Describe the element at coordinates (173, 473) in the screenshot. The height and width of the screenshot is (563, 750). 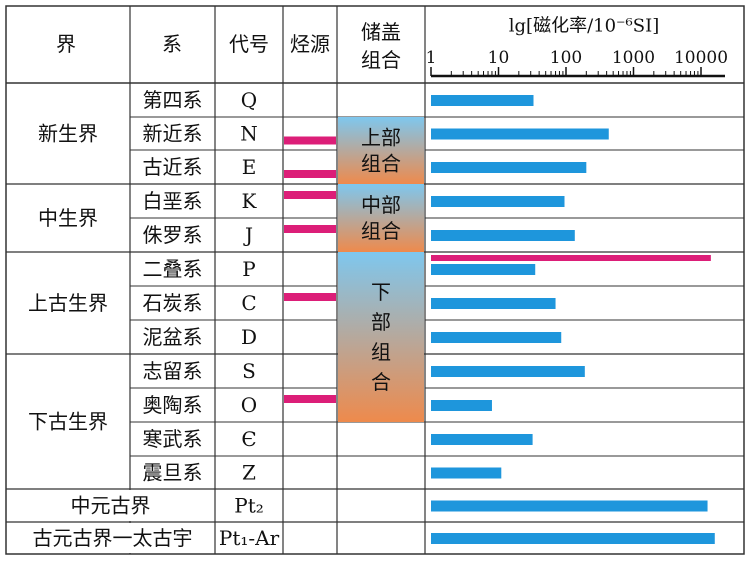
I see `system-label: 震旦系` at that location.